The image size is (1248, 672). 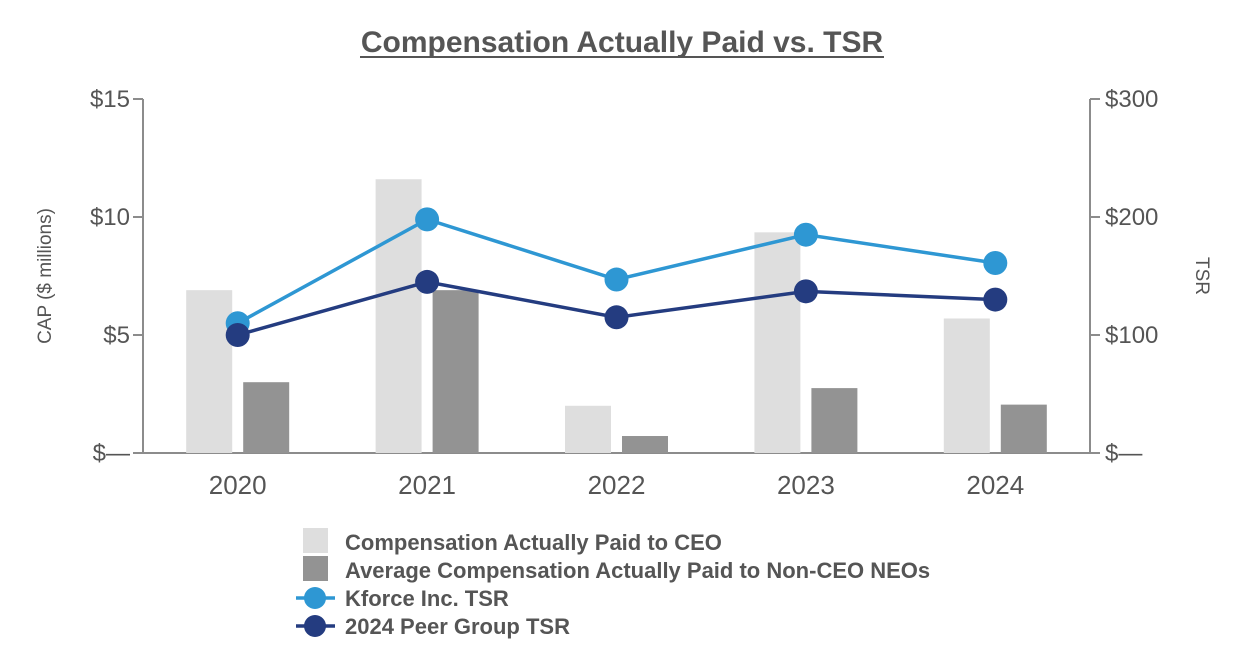 I want to click on point-peer-group-tsr-2024, so click(x=995, y=299).